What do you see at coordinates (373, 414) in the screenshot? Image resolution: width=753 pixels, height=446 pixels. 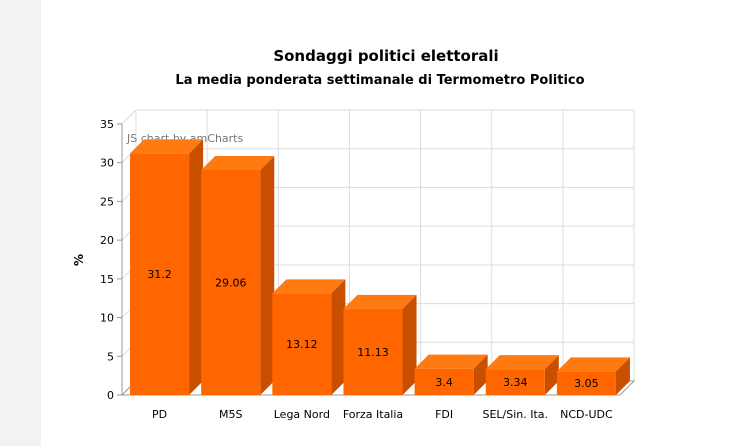 I see `x-tick-label: Forza Italia` at bounding box center [373, 414].